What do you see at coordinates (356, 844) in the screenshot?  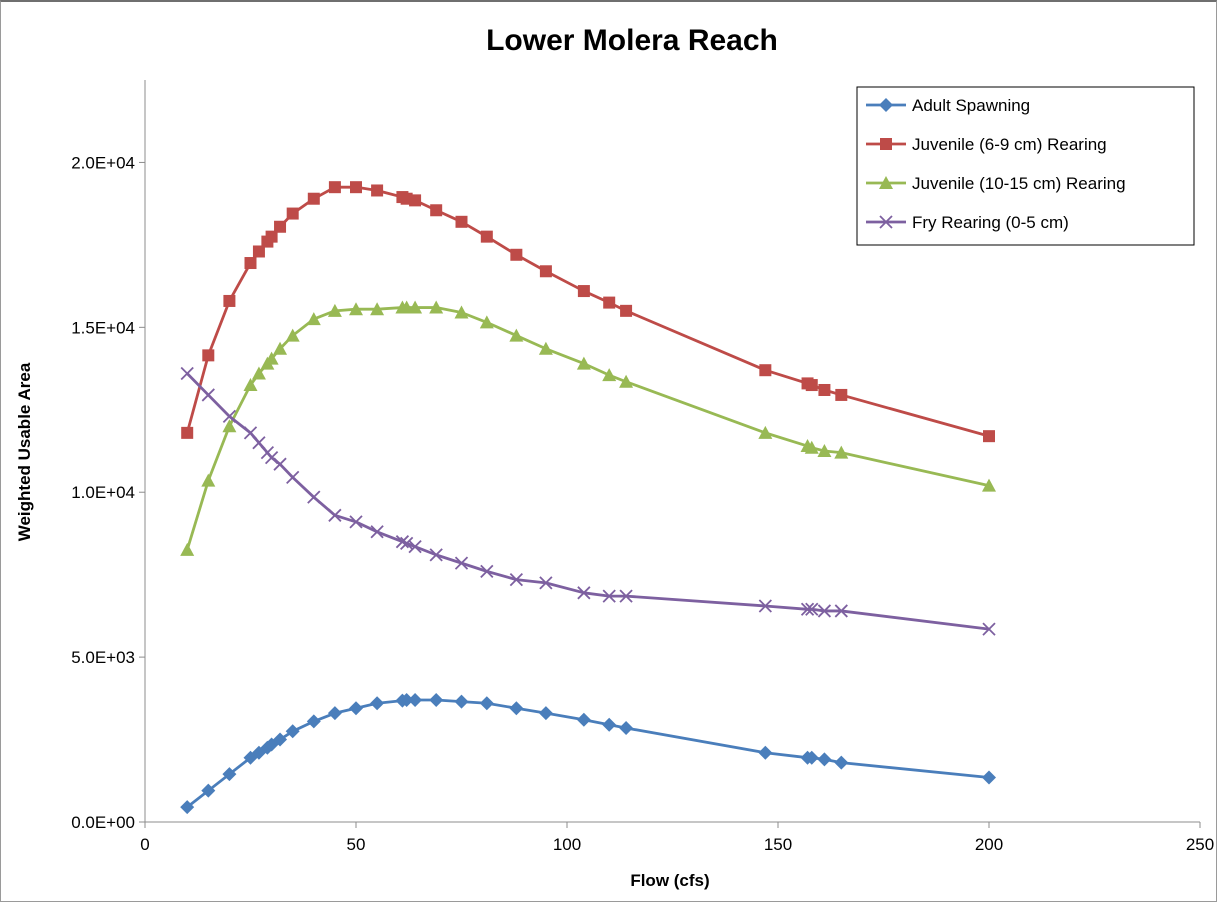 I see `x-tick-label: 50` at bounding box center [356, 844].